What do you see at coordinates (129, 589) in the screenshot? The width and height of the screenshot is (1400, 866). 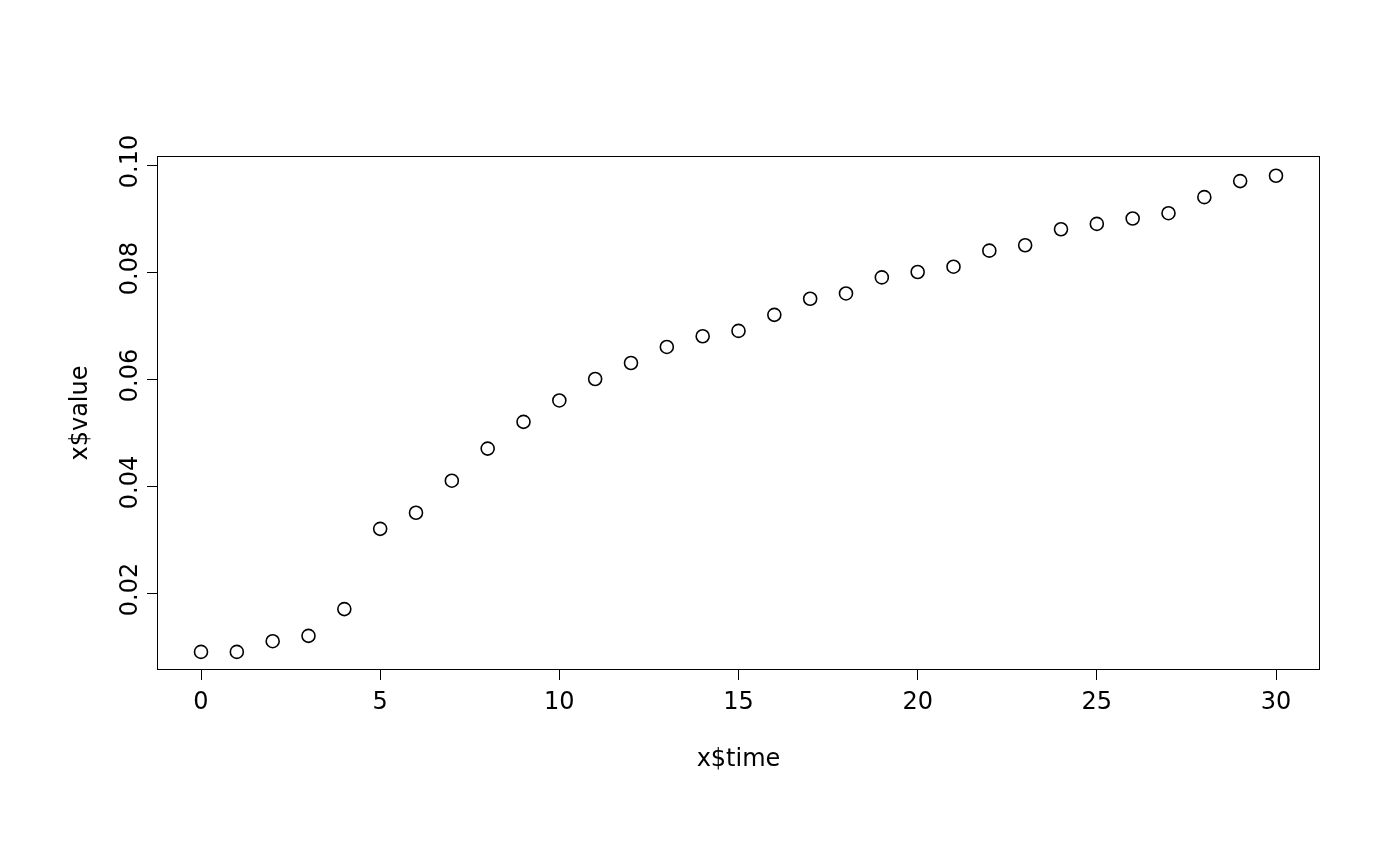 I see `y-tick-label: 0.02` at bounding box center [129, 589].